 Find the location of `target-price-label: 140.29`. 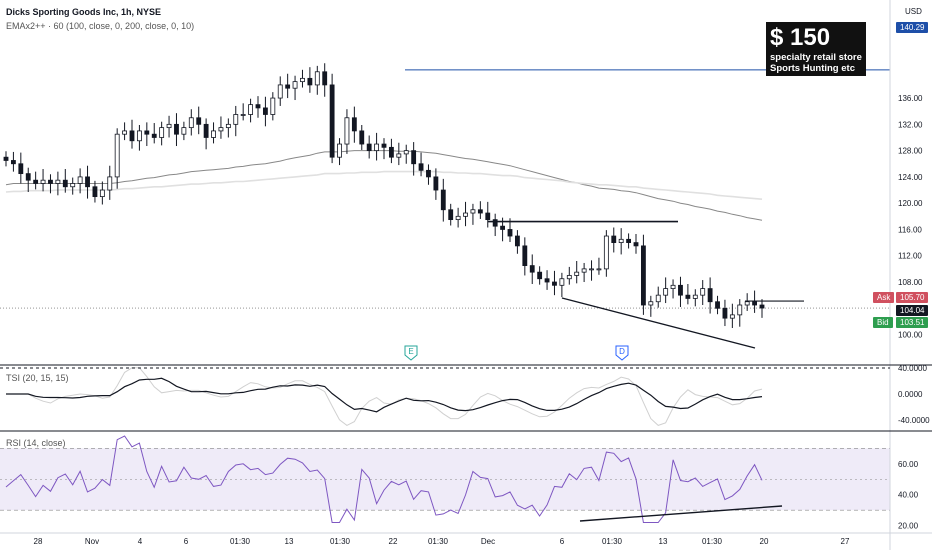

target-price-label: 140.29 is located at coordinates (912, 27).